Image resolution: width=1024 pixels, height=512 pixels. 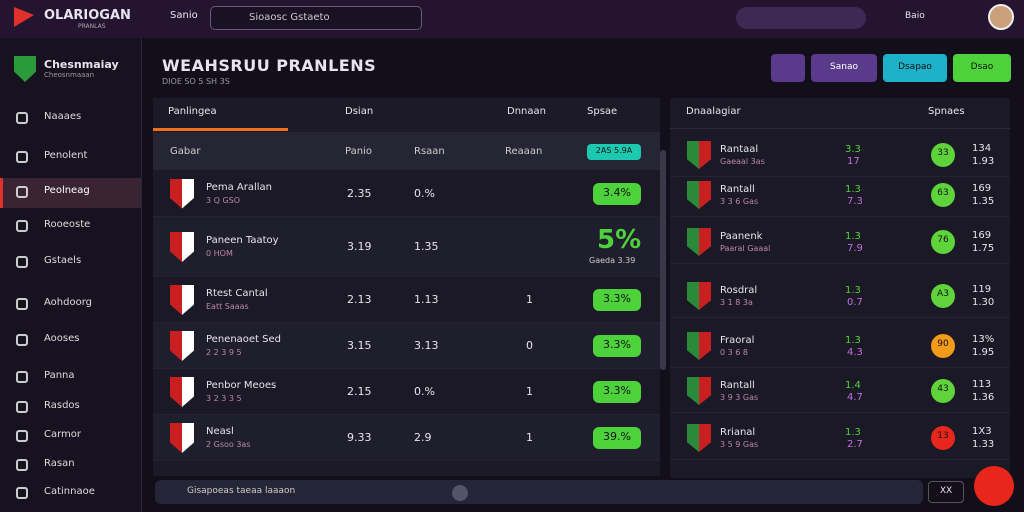 What do you see at coordinates (224, 398) in the screenshot?
I see `team-sub: 3 2 3 3 5` at bounding box center [224, 398].